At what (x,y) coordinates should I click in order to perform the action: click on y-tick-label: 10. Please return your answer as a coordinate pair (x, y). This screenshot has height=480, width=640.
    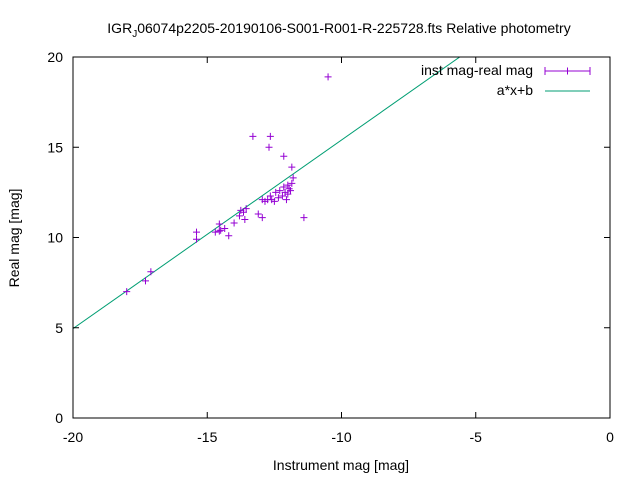
    Looking at the image, I should click on (55, 238).